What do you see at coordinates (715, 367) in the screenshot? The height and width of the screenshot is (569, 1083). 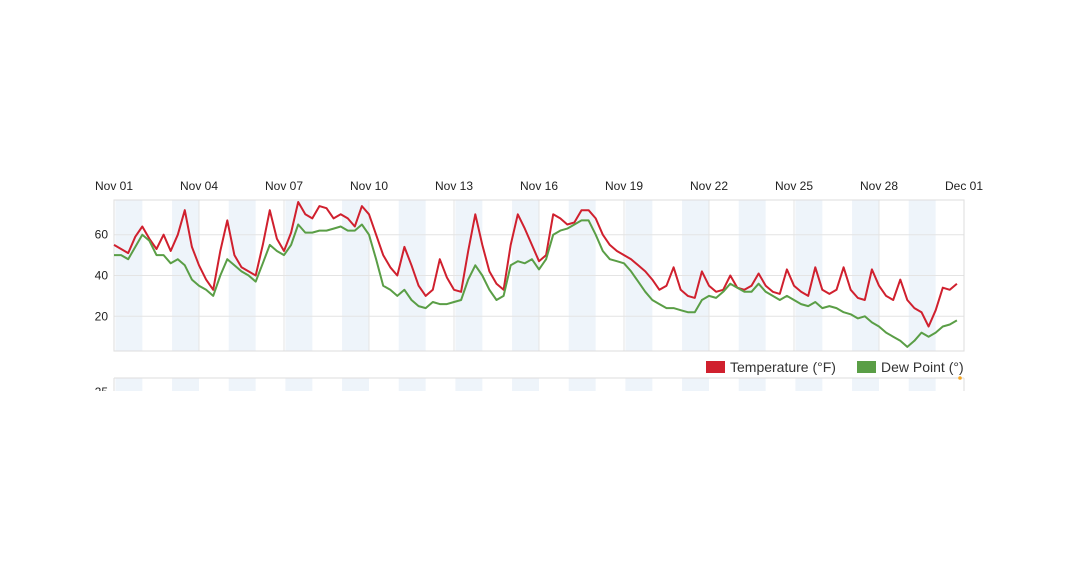 I see `legend-swatch-temperature` at bounding box center [715, 367].